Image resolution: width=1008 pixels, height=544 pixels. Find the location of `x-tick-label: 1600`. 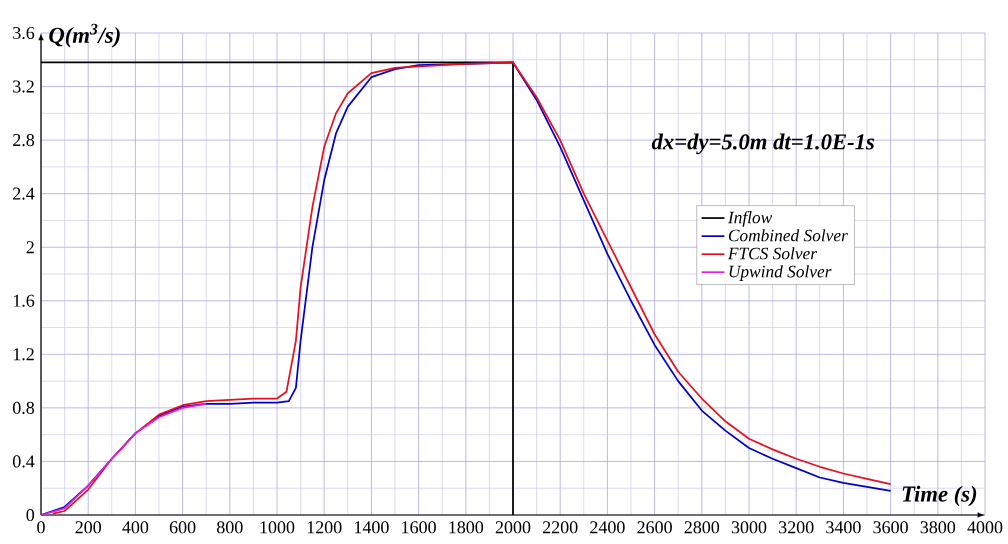

x-tick-label: 1600 is located at coordinates (419, 527).